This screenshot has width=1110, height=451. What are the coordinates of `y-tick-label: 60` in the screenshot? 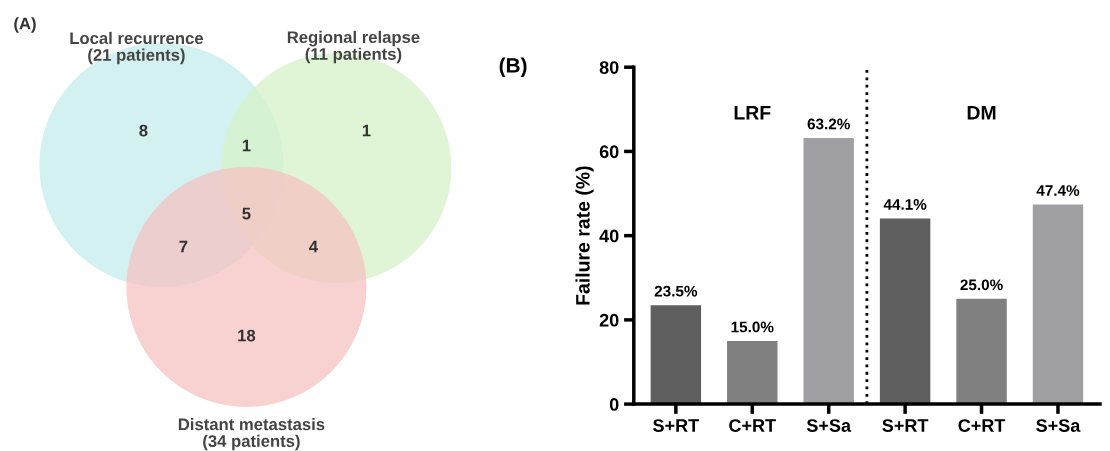 It's located at (609, 152).